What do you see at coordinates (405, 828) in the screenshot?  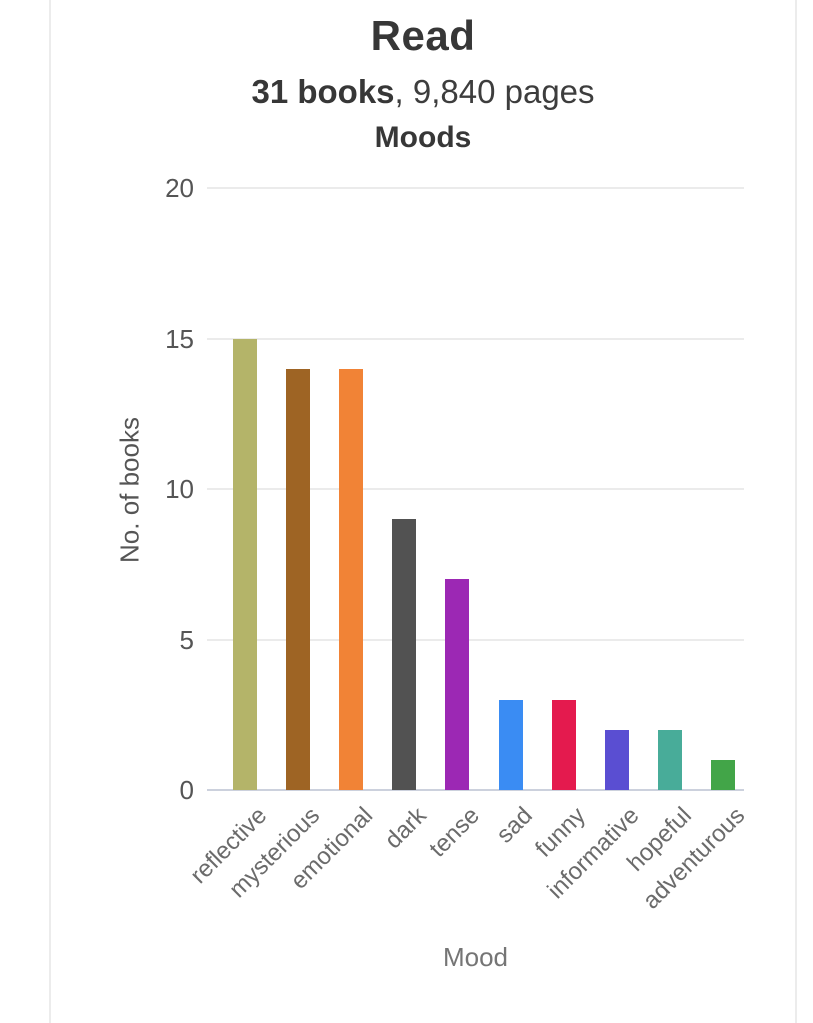 I see `x-label-dark: dark` at bounding box center [405, 828].